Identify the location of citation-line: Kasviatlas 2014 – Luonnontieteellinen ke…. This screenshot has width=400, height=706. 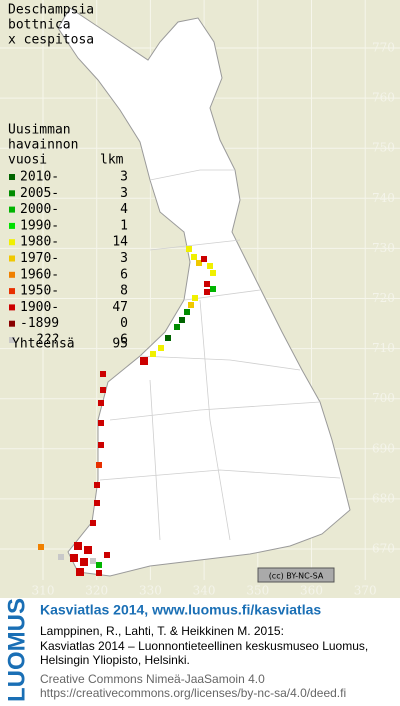
(204, 646).